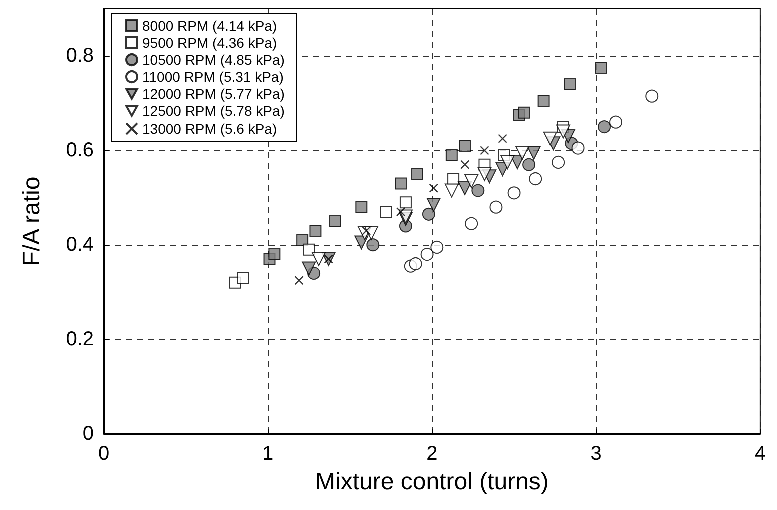 The height and width of the screenshot is (510, 777). What do you see at coordinates (210, 129) in the screenshot?
I see `legend-label: 13000 RPM (5.6 kPa)` at bounding box center [210, 129].